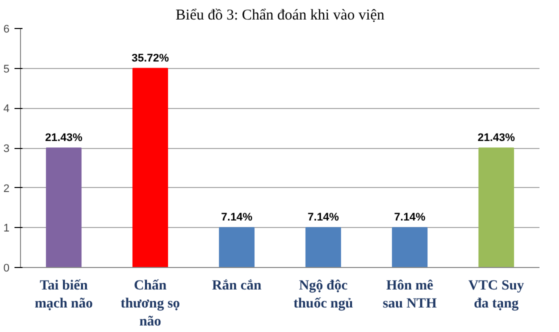 Image resolution: width=559 pixels, height=332 pixels. What do you see at coordinates (237, 286) in the screenshot?
I see `x-tick-label: Rắn cắn` at bounding box center [237, 286].